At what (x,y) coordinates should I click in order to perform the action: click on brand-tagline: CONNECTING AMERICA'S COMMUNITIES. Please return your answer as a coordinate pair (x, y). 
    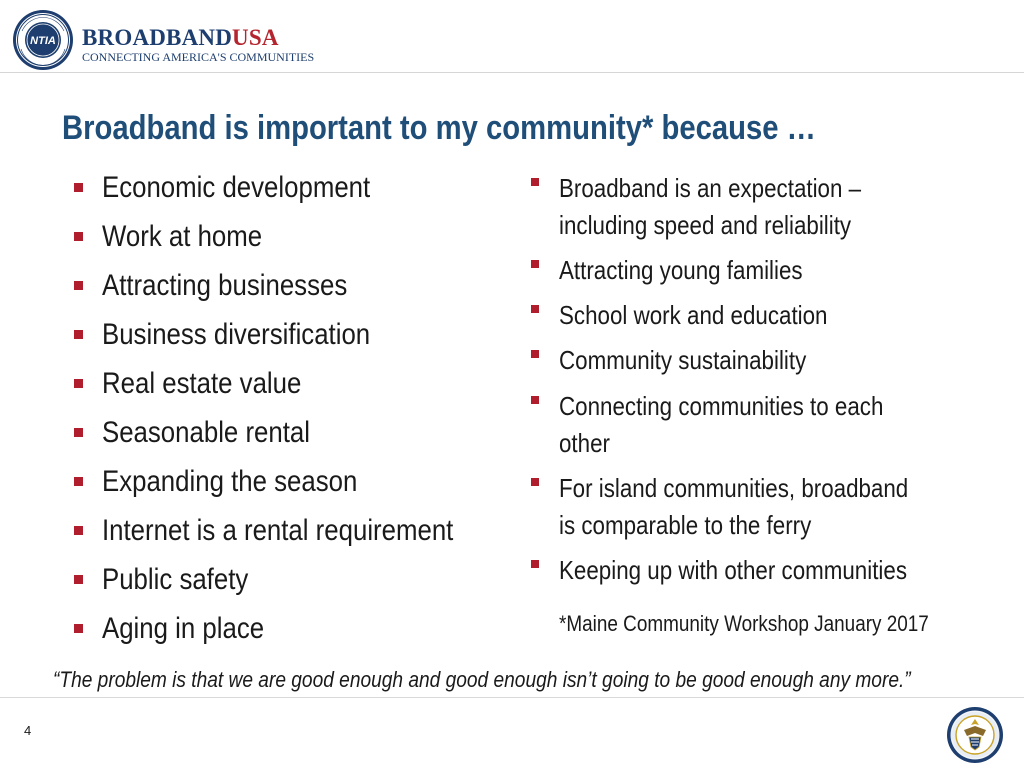
    Looking at the image, I should click on (198, 57).